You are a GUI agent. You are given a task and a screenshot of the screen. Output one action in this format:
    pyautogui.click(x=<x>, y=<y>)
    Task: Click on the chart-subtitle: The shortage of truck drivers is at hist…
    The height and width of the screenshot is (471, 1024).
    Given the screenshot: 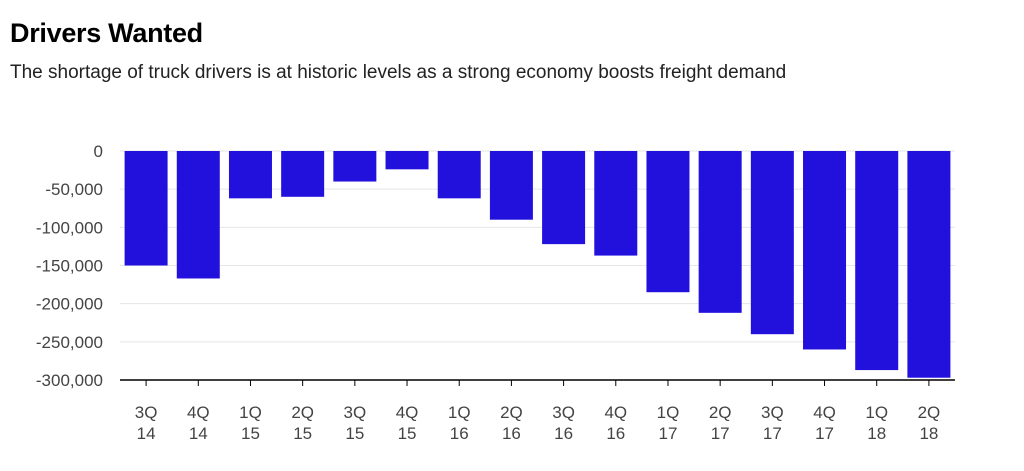 What is the action you would take?
    pyautogui.click(x=398, y=72)
    